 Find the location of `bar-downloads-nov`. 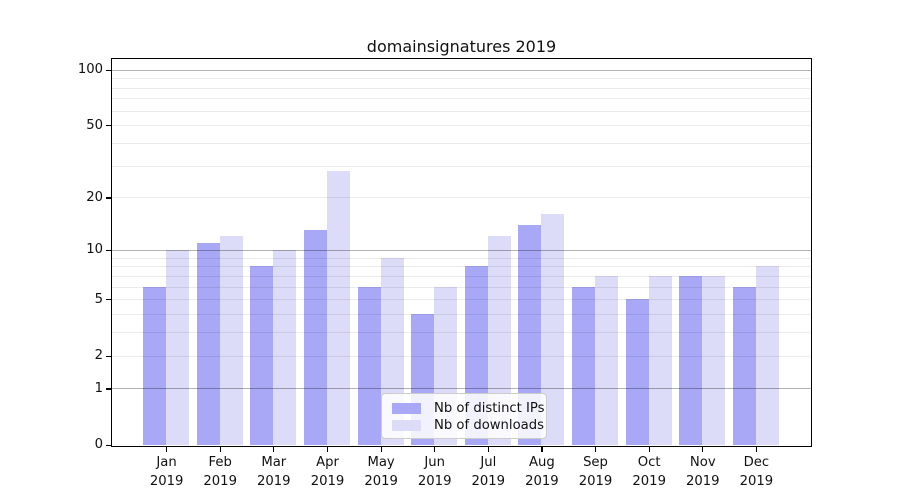

bar-downloads-nov is located at coordinates (714, 360).